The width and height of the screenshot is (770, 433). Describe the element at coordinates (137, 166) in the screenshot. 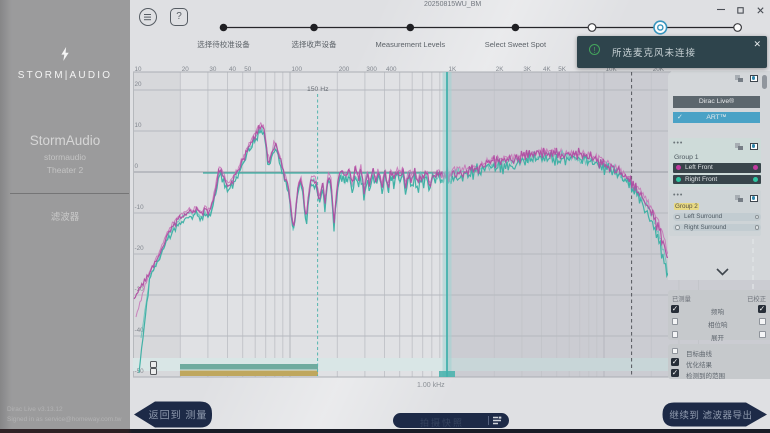

I see `svg-text: 0` at that location.